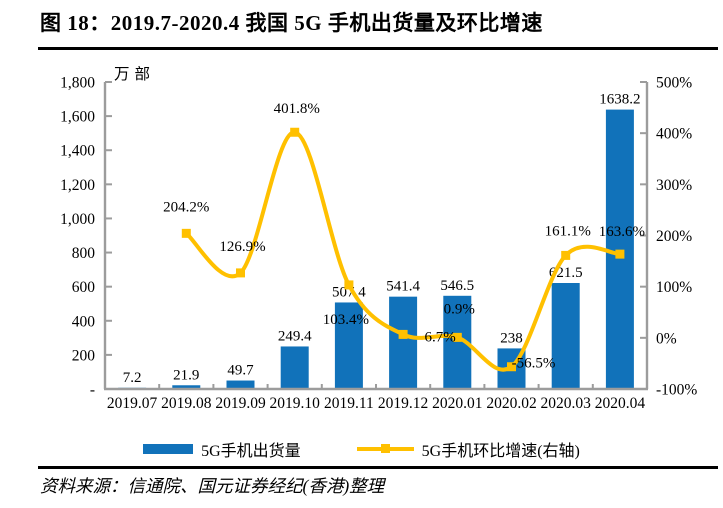  What do you see at coordinates (568, 231) in the screenshot?
I see `line-value-label: 161.1%` at bounding box center [568, 231].